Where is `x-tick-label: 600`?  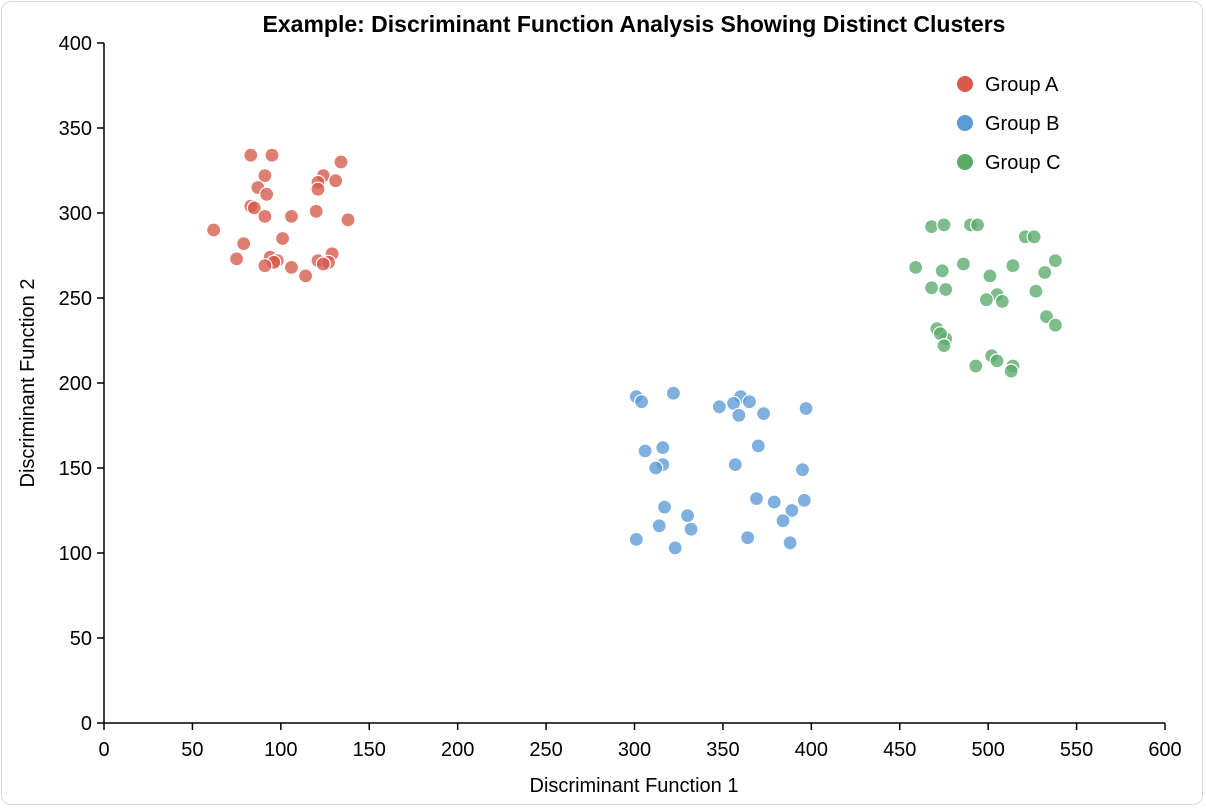 x-tick-label: 600 is located at coordinates (1164, 750).